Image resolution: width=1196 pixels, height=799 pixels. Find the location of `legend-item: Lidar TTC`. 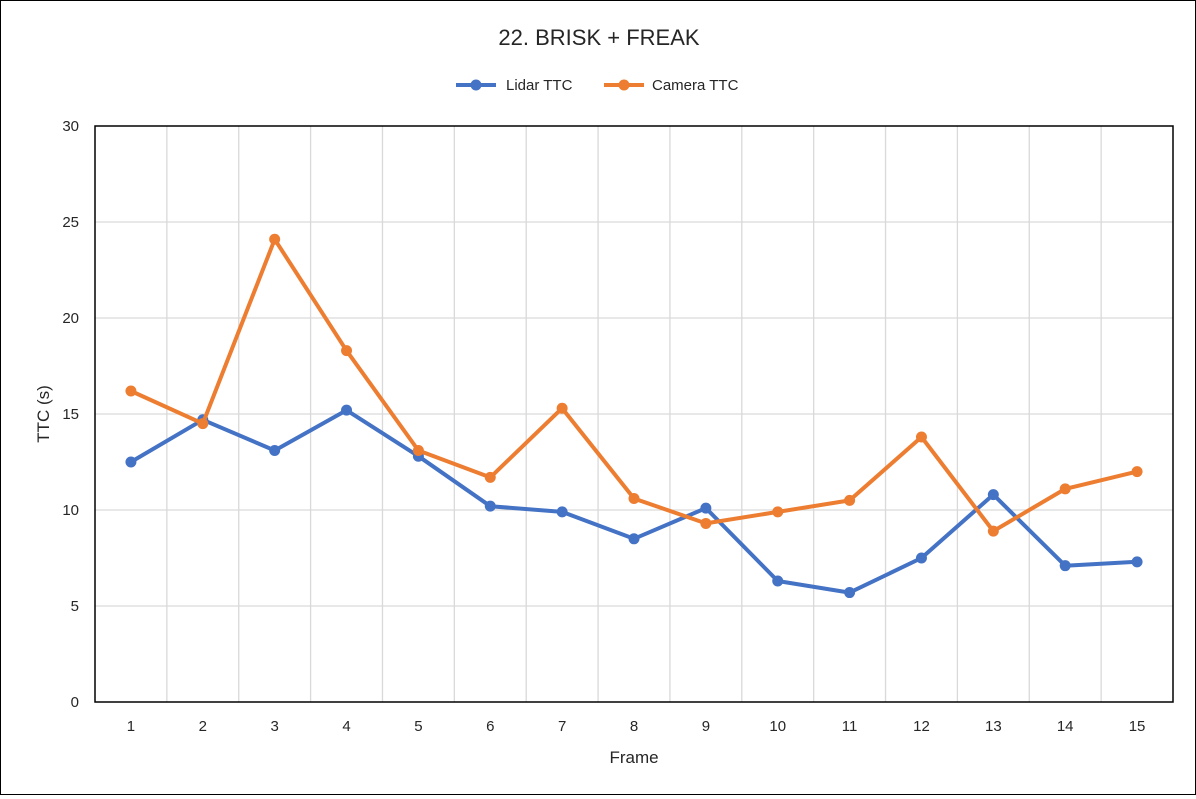

legend-item: Lidar TTC is located at coordinates (514, 85).